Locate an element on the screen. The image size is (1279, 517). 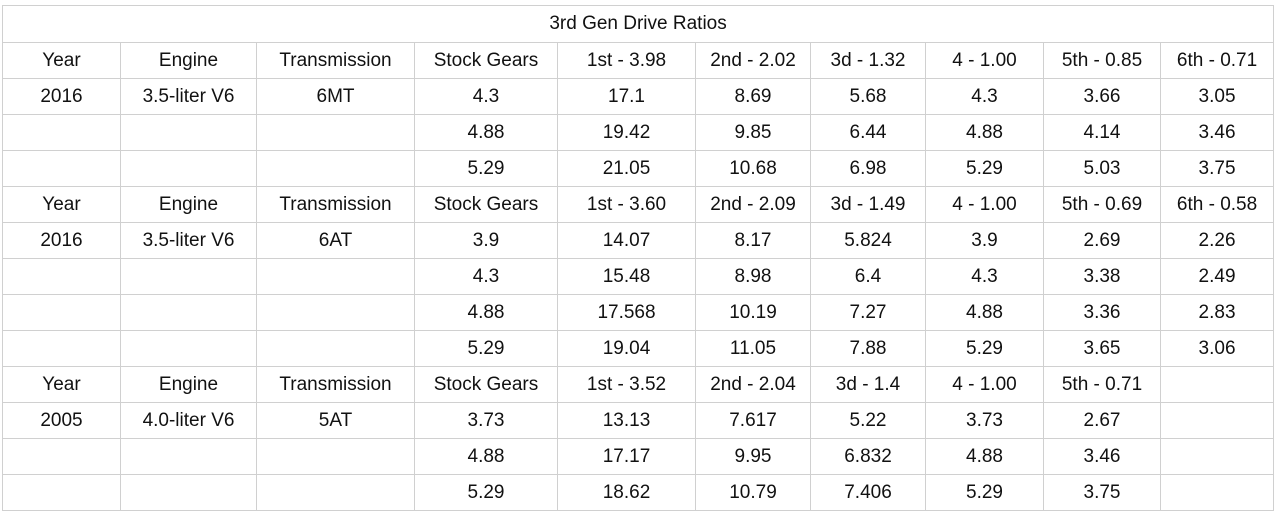
table-cell: 6.4 is located at coordinates (868, 276).